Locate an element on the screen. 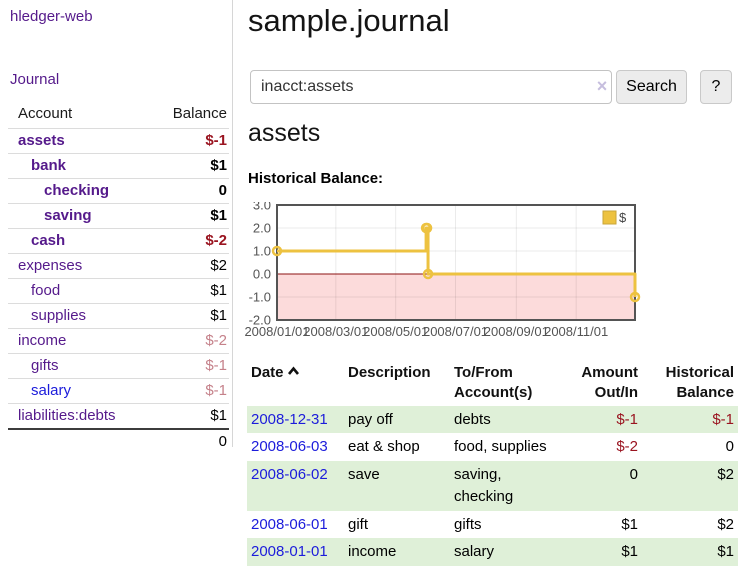 This screenshot has width=742, height=582. sidebar-item-journal: Journal is located at coordinates (35, 79).